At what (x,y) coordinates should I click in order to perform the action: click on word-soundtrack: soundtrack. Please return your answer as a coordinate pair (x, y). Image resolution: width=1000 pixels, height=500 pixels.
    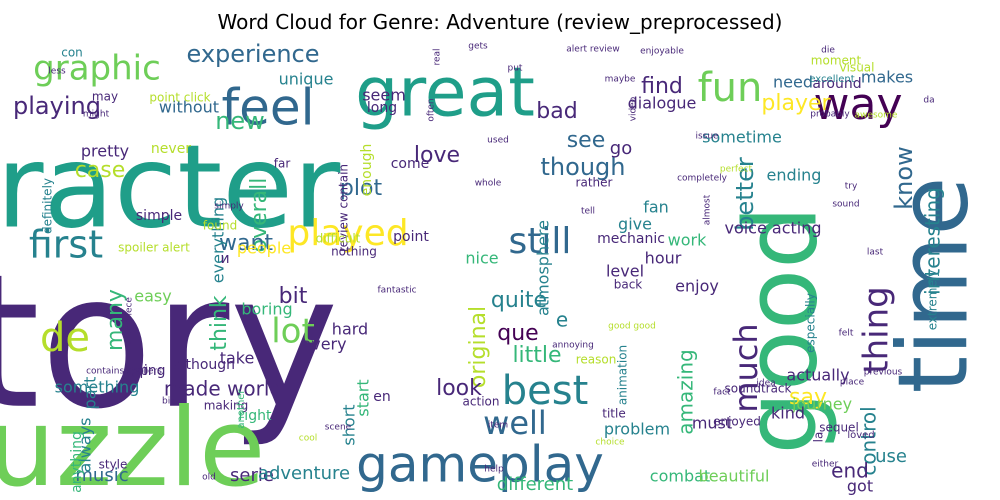
    Looking at the image, I should click on (758, 389).